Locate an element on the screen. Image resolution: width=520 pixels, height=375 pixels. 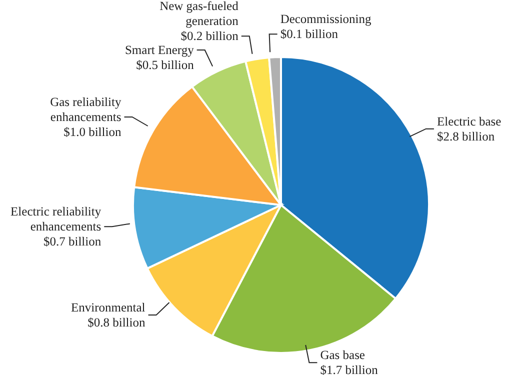
data-label: $0.2 billion is located at coordinates (210, 36).